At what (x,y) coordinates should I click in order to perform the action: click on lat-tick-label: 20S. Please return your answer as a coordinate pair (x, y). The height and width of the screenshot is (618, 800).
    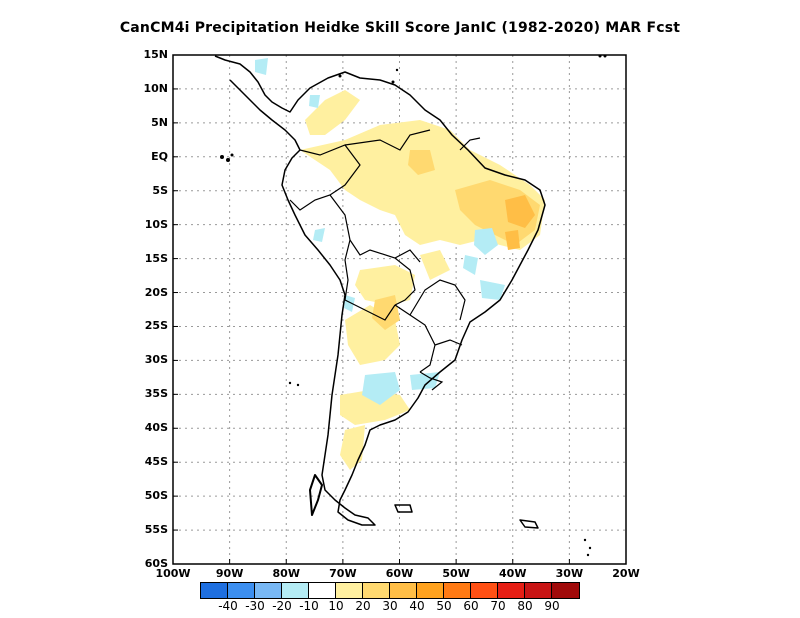
    Looking at the image, I should click on (156, 292).